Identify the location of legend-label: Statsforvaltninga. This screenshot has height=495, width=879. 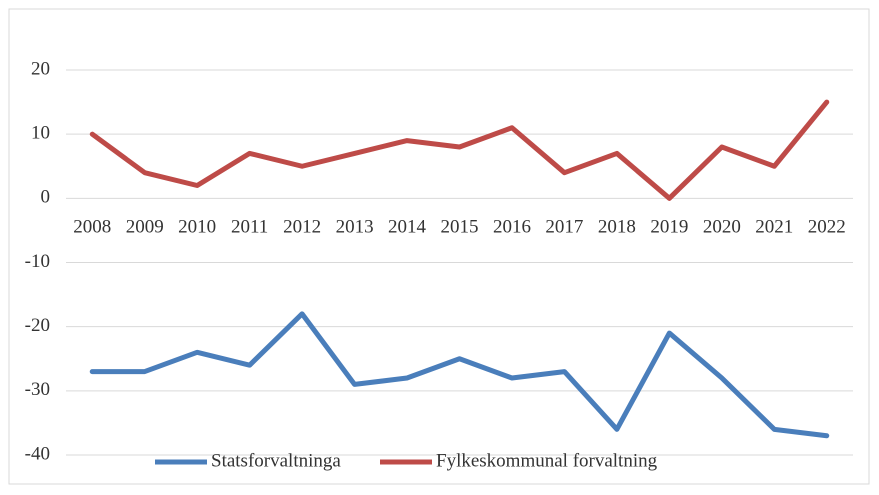
(276, 460).